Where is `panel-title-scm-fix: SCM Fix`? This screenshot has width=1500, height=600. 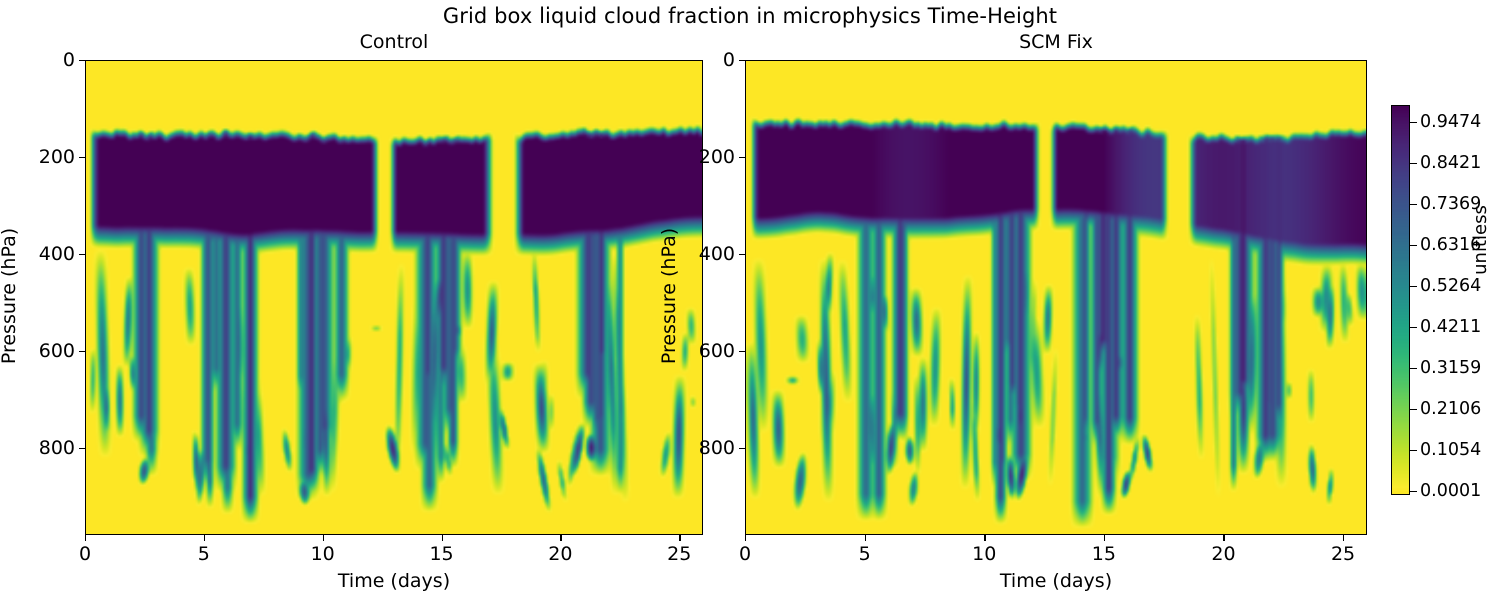 panel-title-scm-fix: SCM Fix is located at coordinates (1056, 42).